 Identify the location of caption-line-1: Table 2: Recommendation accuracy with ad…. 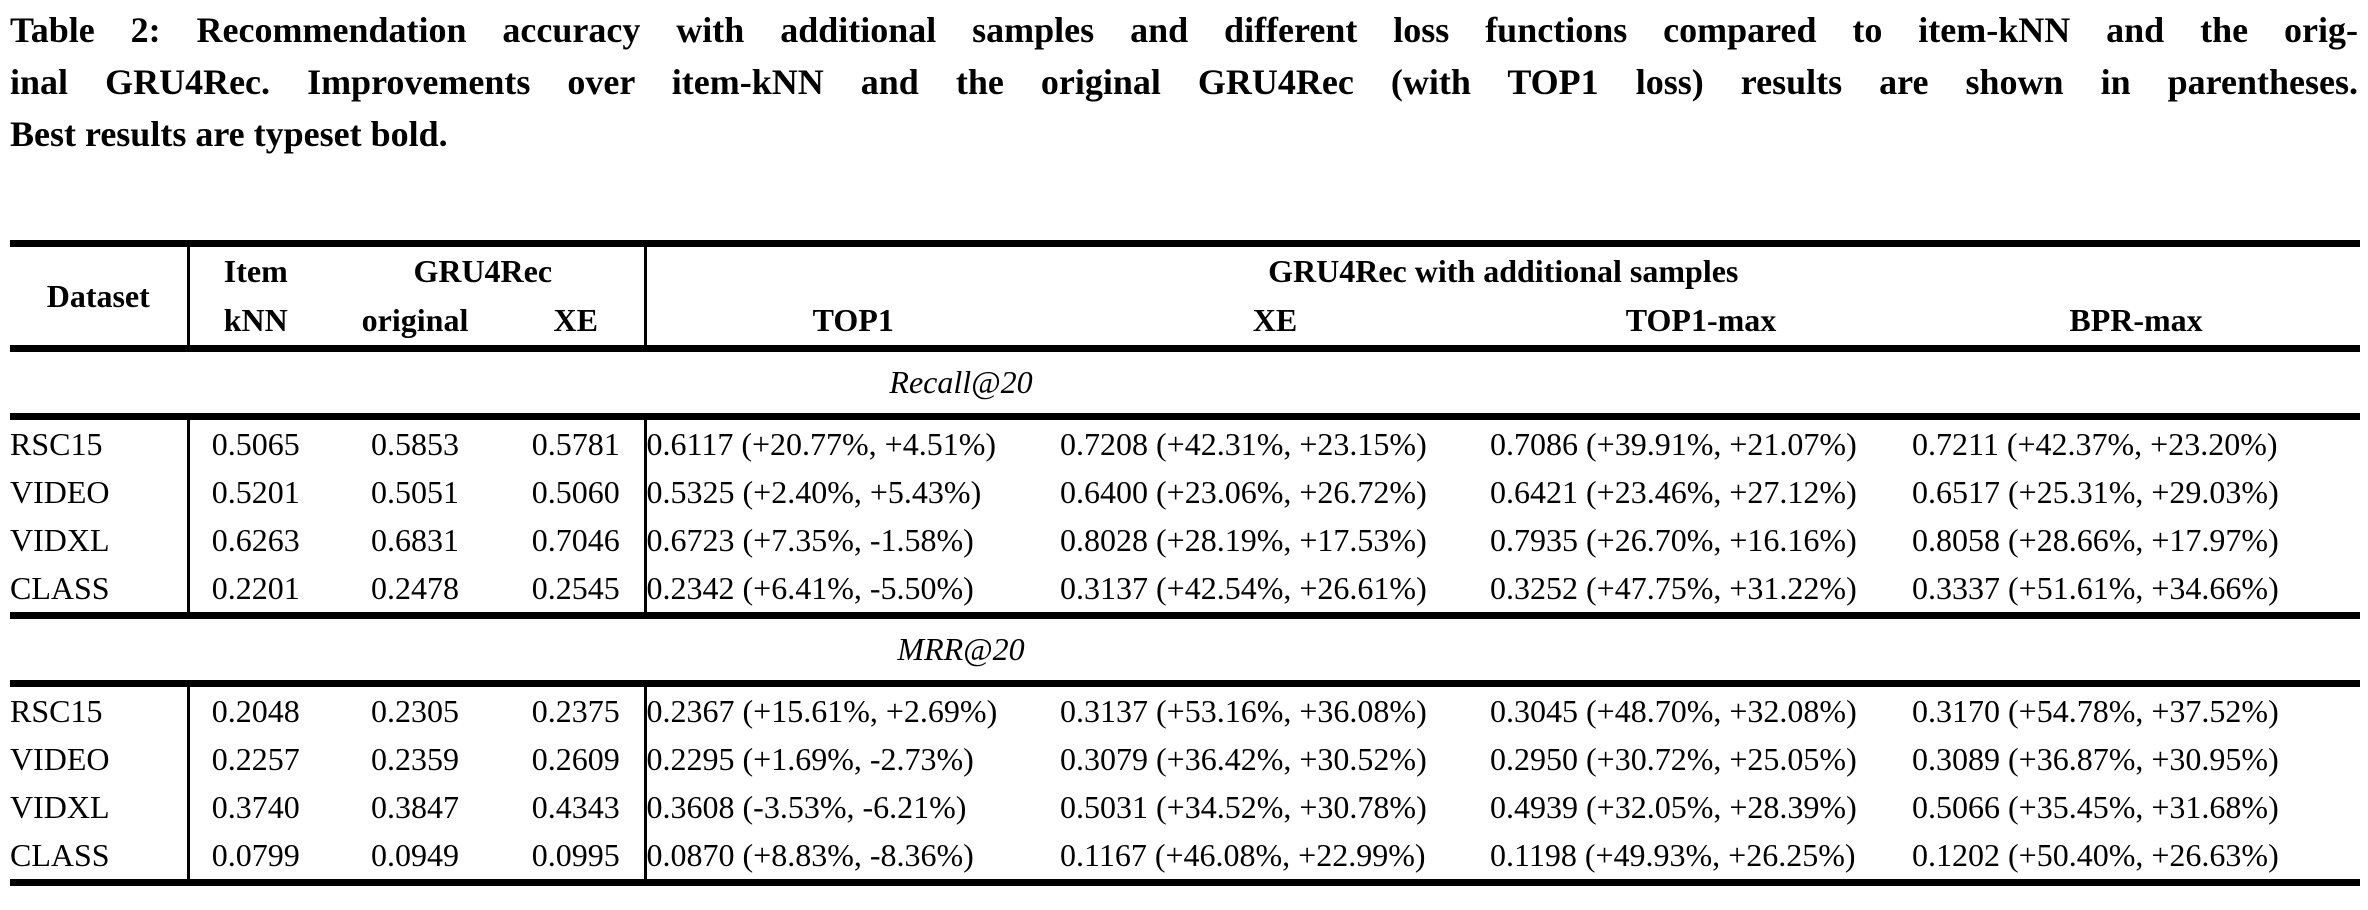
(1184, 30).